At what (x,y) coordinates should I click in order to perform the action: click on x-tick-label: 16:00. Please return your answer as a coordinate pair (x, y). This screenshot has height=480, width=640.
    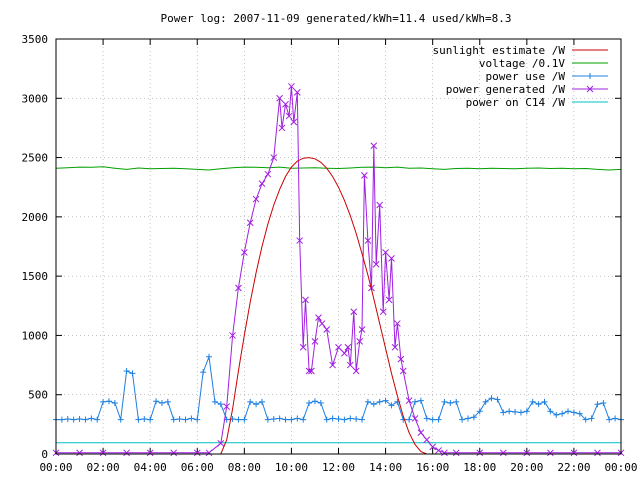
    Looking at the image, I should click on (432, 467).